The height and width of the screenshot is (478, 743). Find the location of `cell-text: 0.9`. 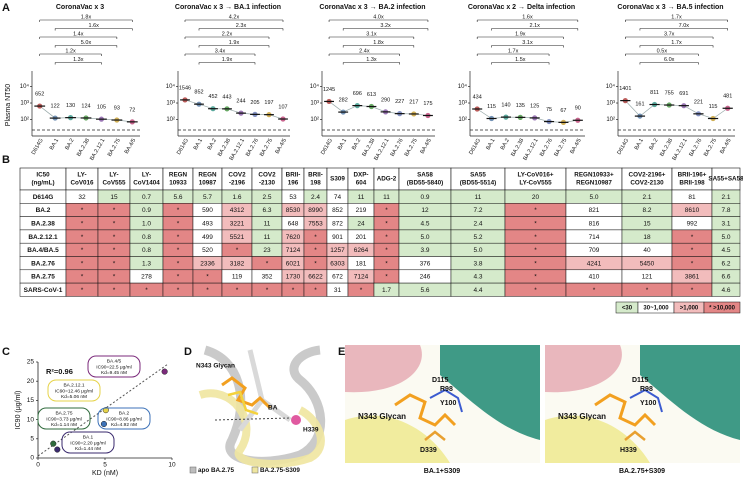

cell-text: 0.9 is located at coordinates (146, 210).